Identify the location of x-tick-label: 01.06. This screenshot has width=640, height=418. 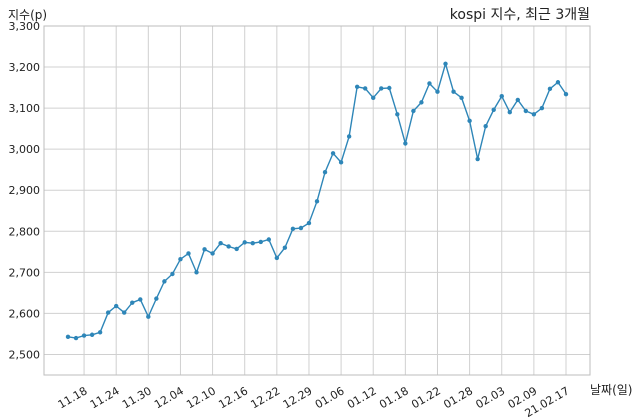
(330, 397).